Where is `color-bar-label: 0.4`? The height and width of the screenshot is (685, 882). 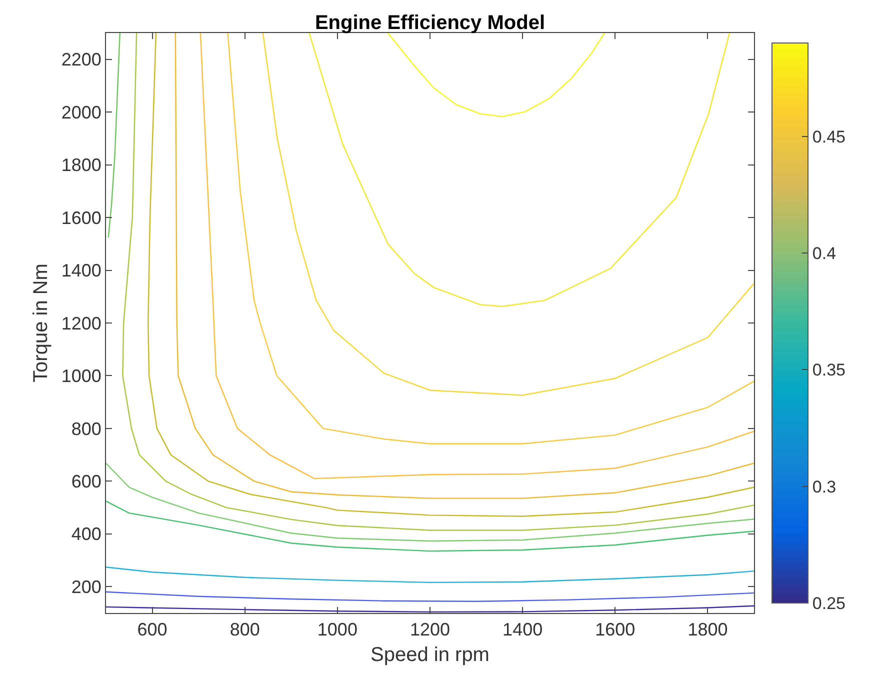
color-bar-label: 0.4 is located at coordinates (824, 253).